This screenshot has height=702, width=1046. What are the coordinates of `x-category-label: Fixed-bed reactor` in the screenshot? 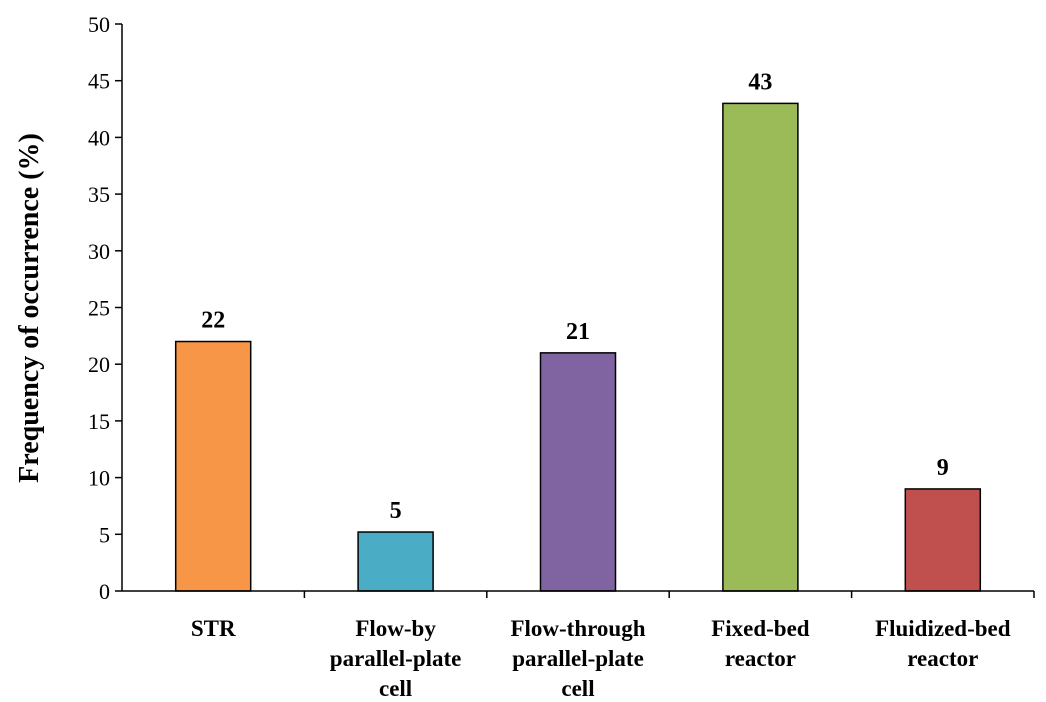 It's located at (760, 643).